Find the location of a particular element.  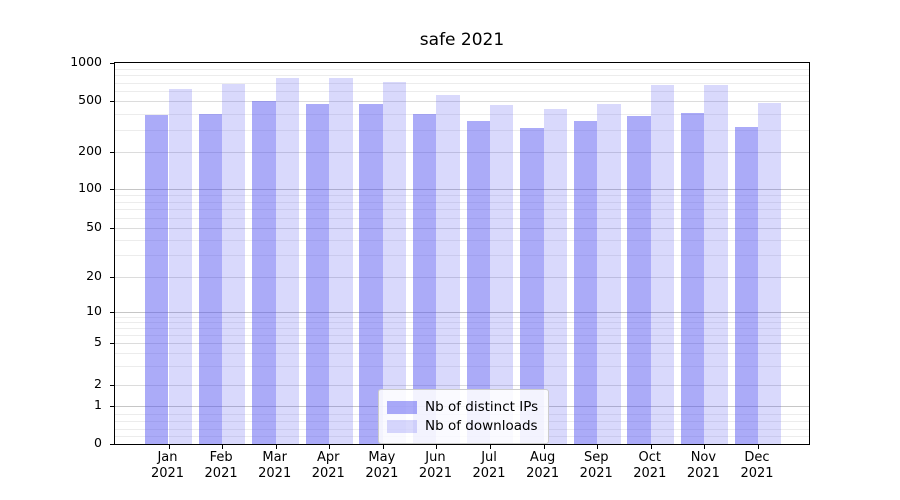

y-tick-label: 10 is located at coordinates (94, 311).